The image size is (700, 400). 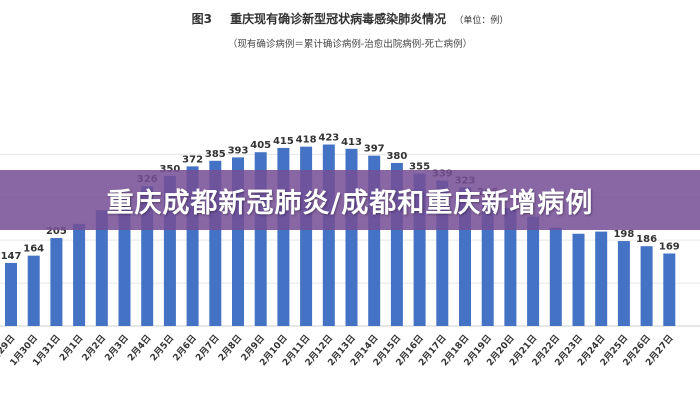 What do you see at coordinates (94, 348) in the screenshot?
I see `x-tick-label: 2月2日` at bounding box center [94, 348].